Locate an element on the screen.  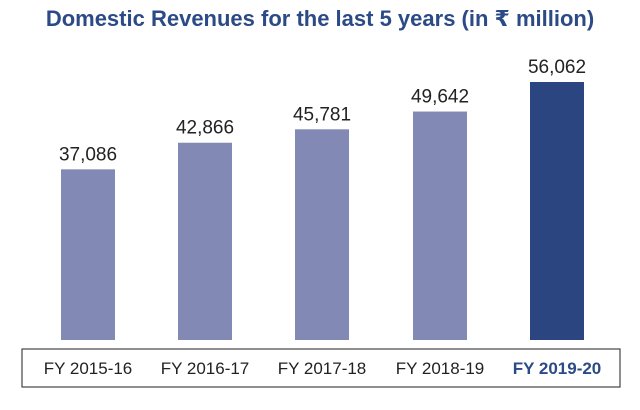
category-axis-box is located at coordinates (321, 368).